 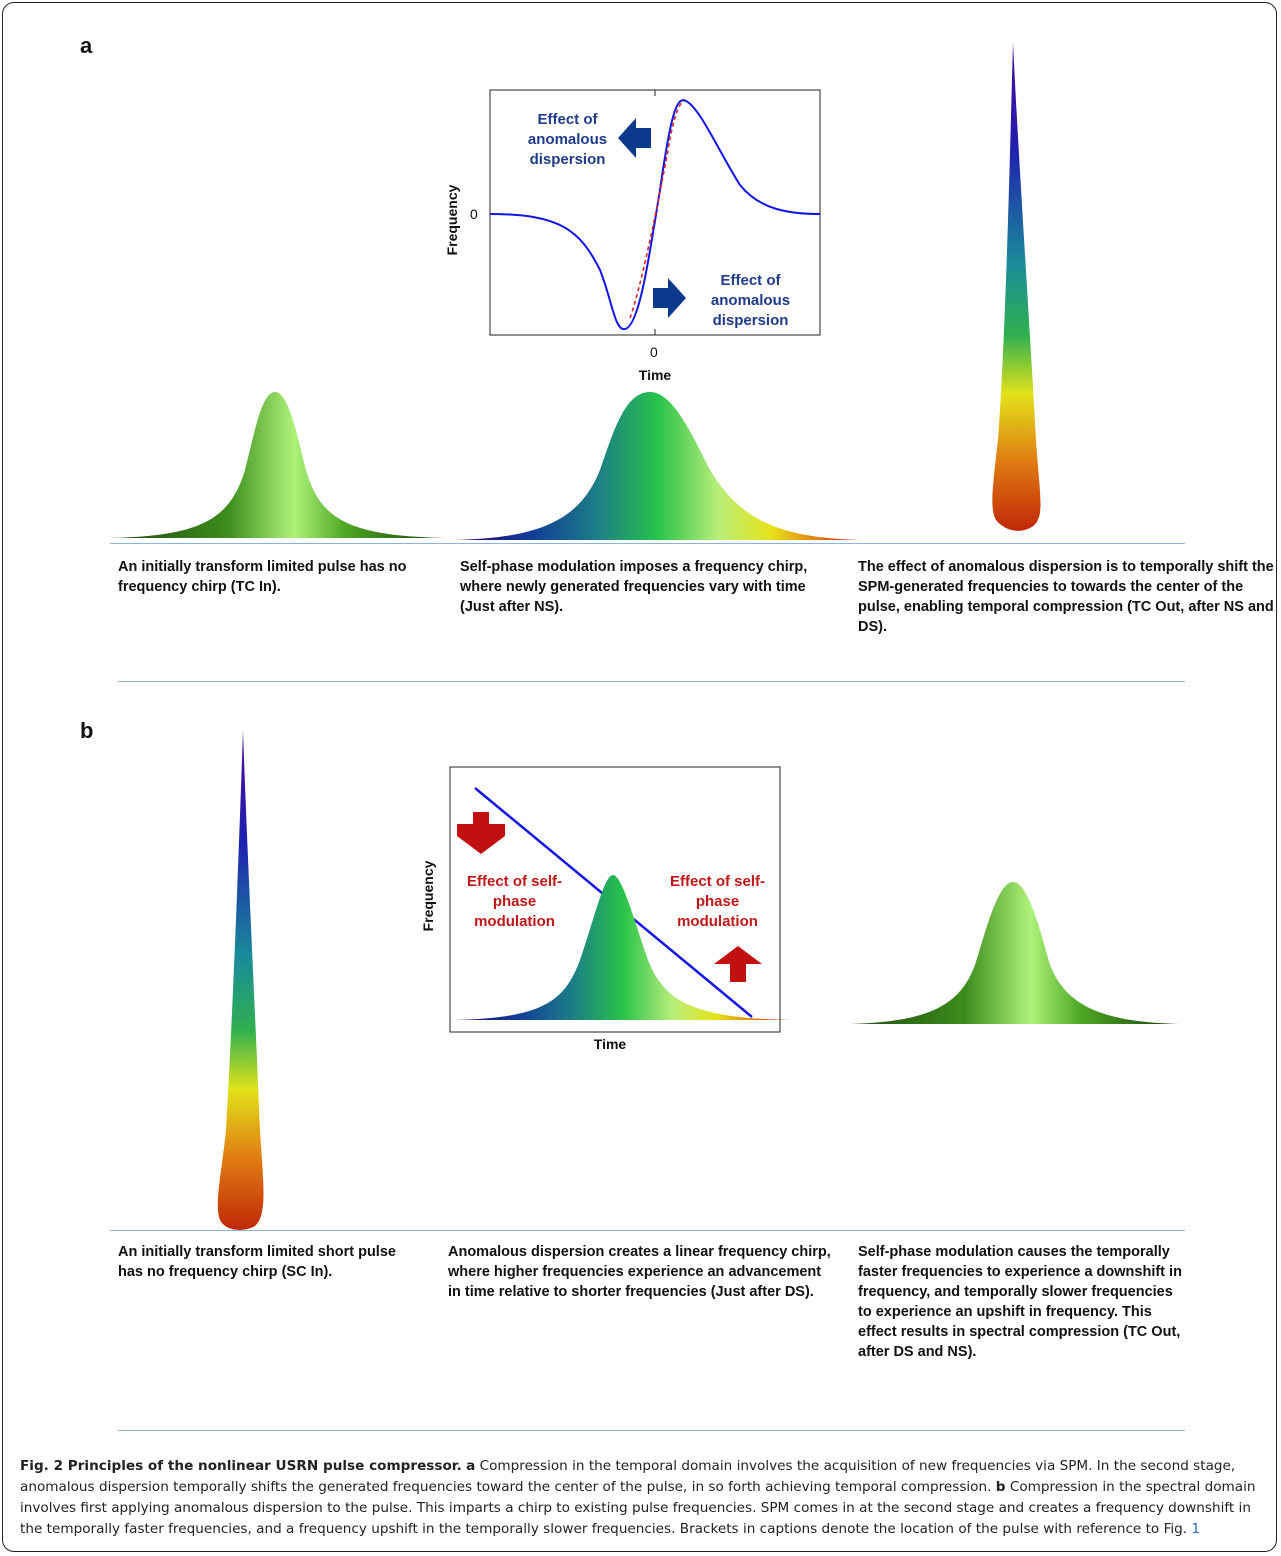 What do you see at coordinates (240, 980) in the screenshot?
I see `pulse-b1-spike` at bounding box center [240, 980].